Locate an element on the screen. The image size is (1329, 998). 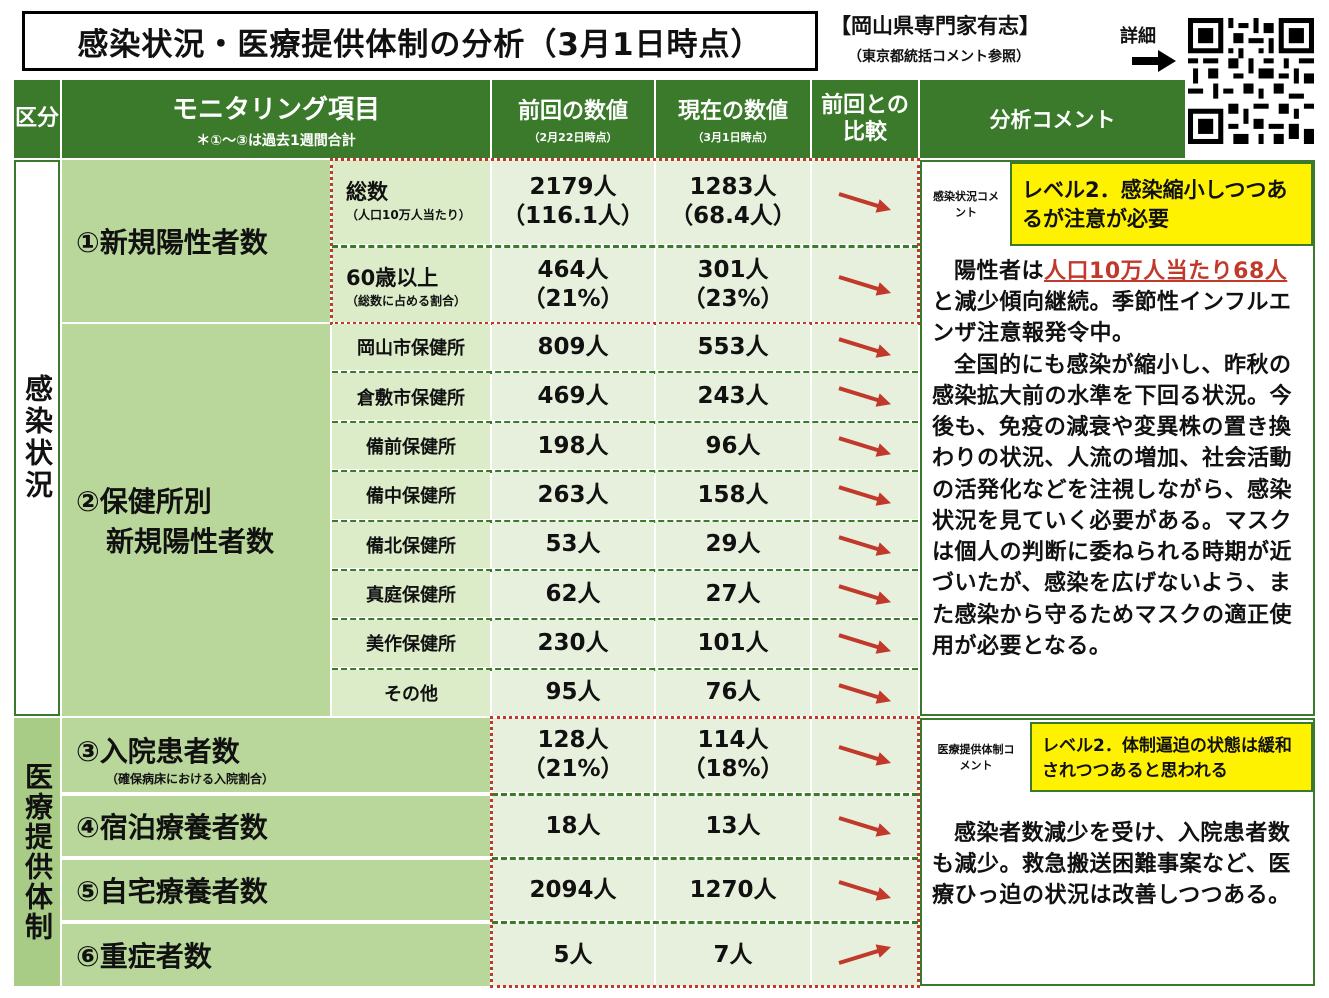
row2-item-label: 美作保健所 is located at coordinates (411, 643).